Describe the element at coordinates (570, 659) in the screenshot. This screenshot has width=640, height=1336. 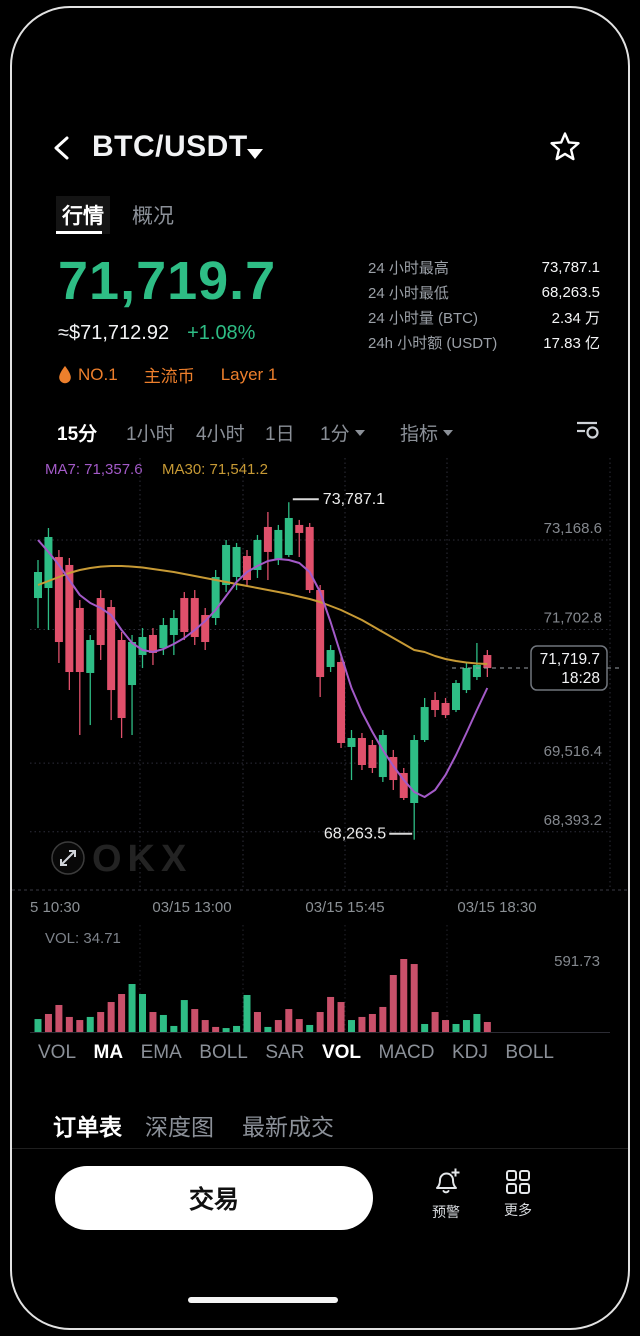
I see `svg-text: 71,719.7` at that location.